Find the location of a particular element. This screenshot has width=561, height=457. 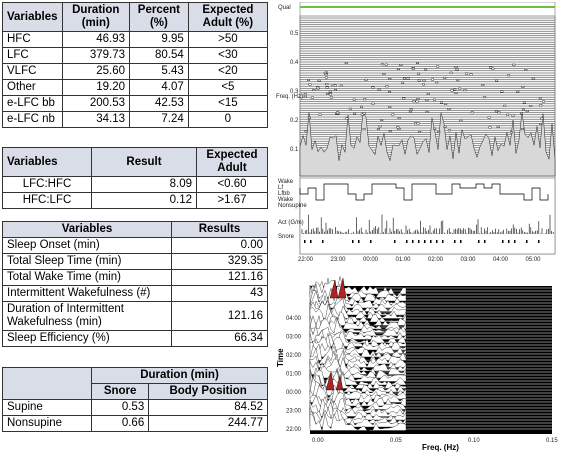

percent-cell: 9.95 is located at coordinates (159, 39).